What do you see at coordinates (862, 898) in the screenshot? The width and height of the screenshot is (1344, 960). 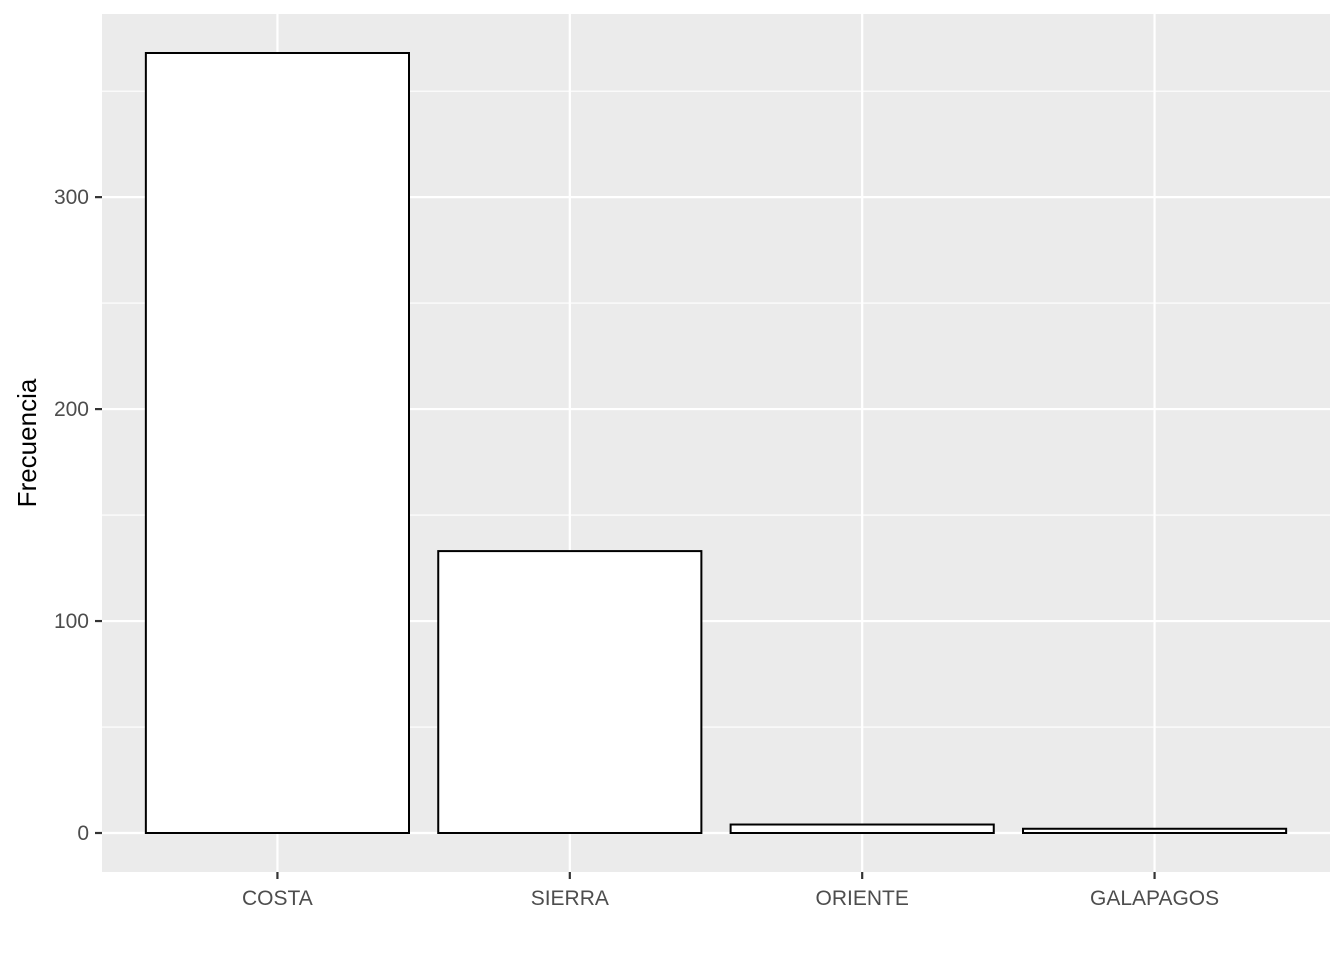 I see `x-tick-label: ORIENTE` at bounding box center [862, 898].